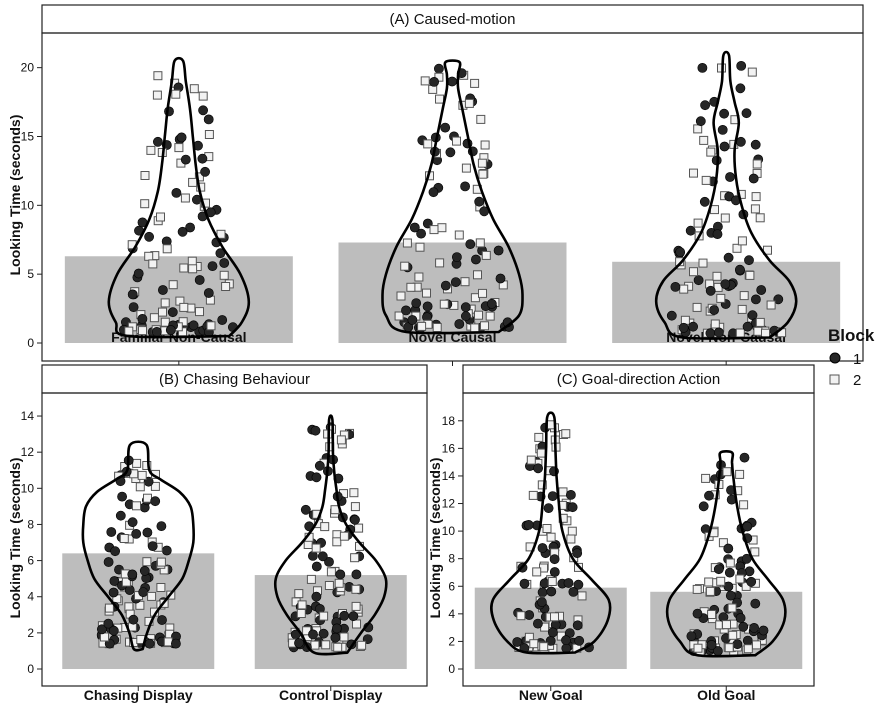 This screenshot has width=880, height=706. What do you see at coordinates (857, 380) in the screenshot?
I see `legend-label-block-2: 2` at bounding box center [857, 380].